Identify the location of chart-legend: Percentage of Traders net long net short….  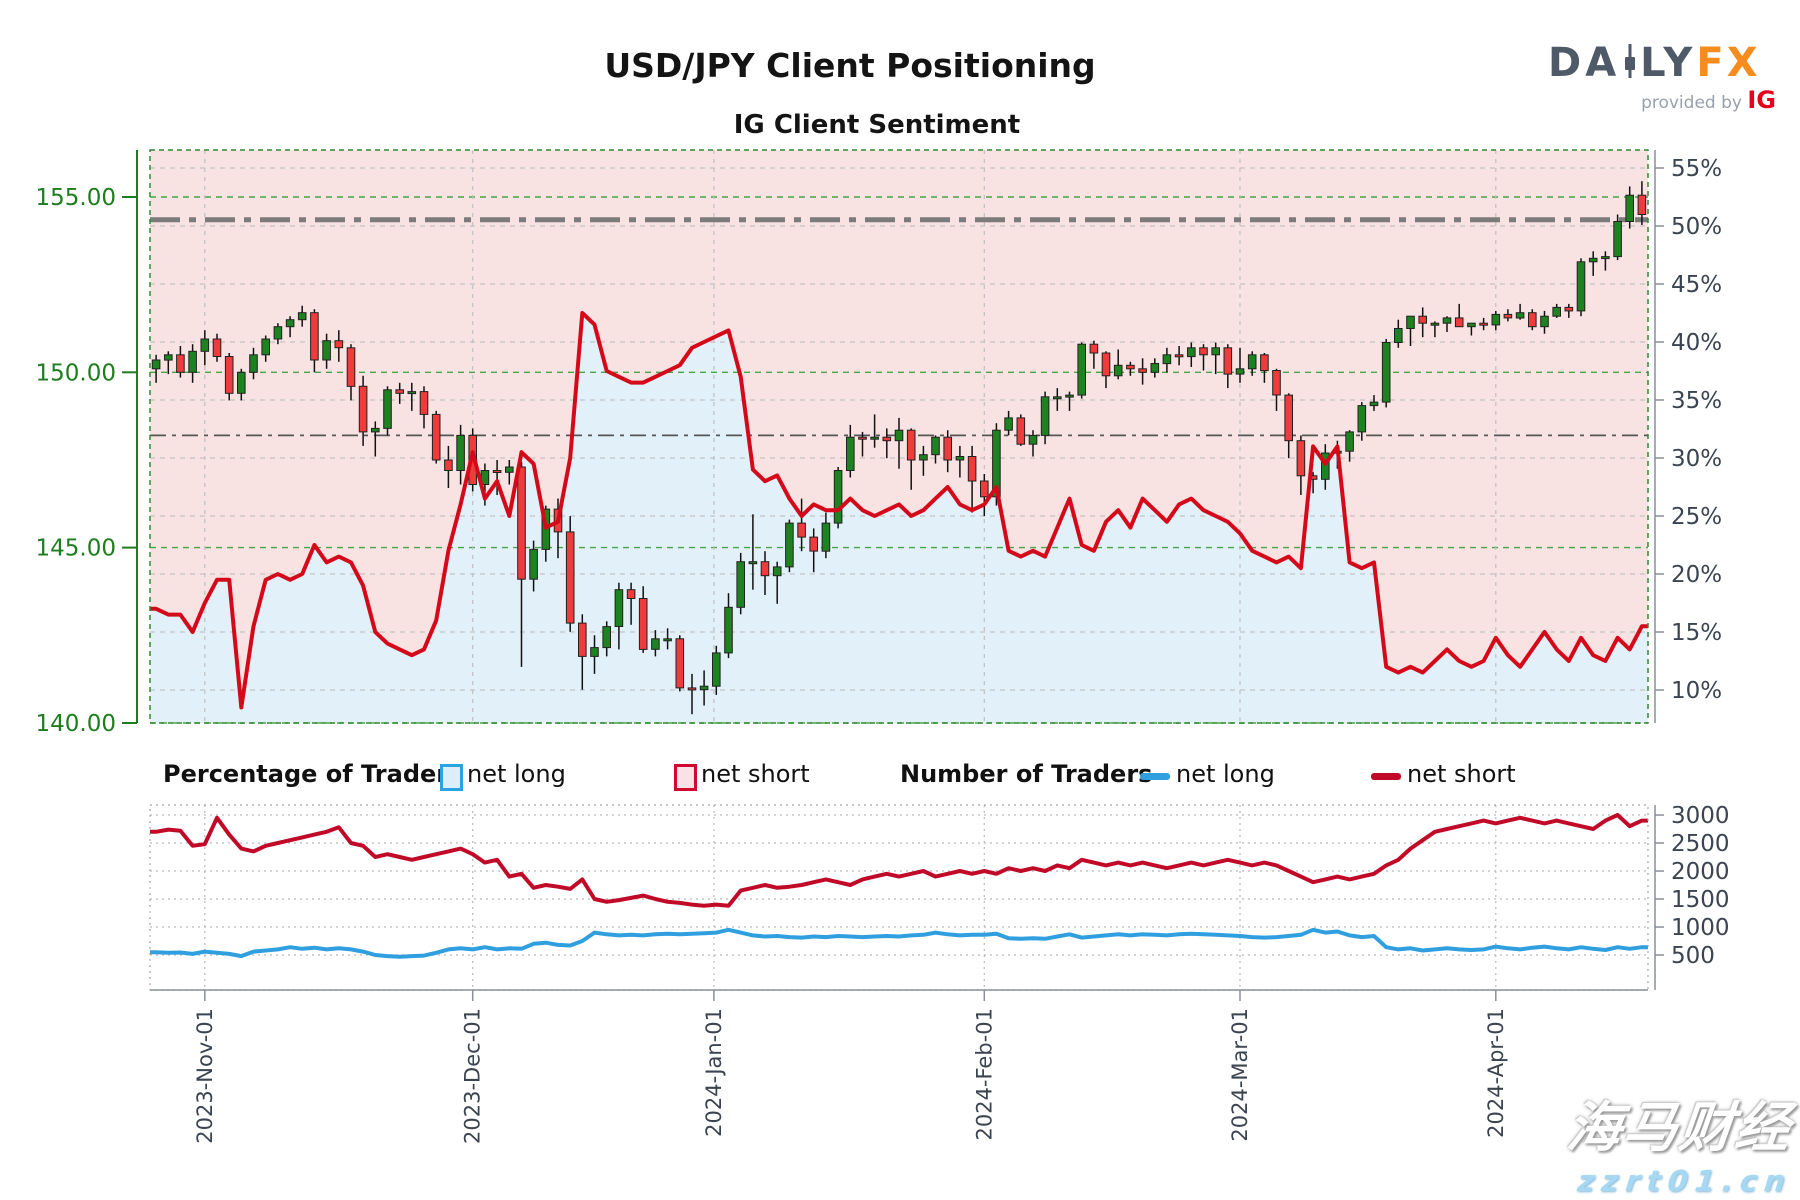
(900, 778).